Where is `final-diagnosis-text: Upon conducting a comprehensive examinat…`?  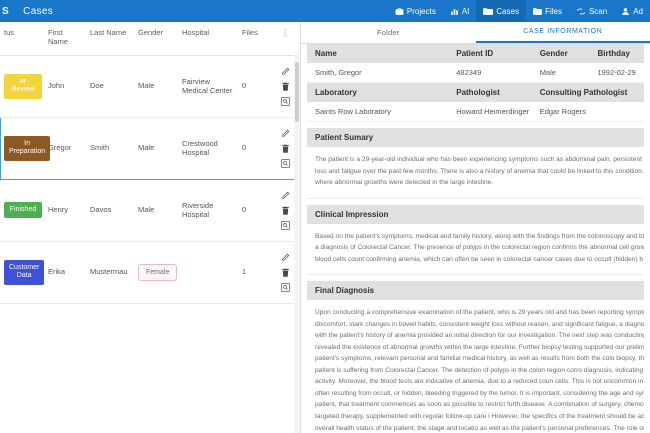 final-diagnosis-text: Upon conducting a comprehensive examinat… is located at coordinates (479, 370).